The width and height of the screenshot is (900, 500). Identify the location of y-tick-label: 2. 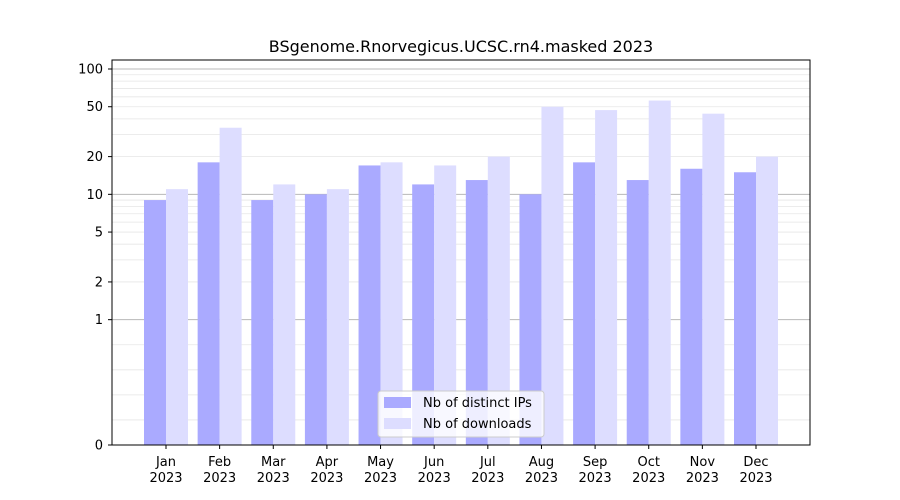
(99, 282).